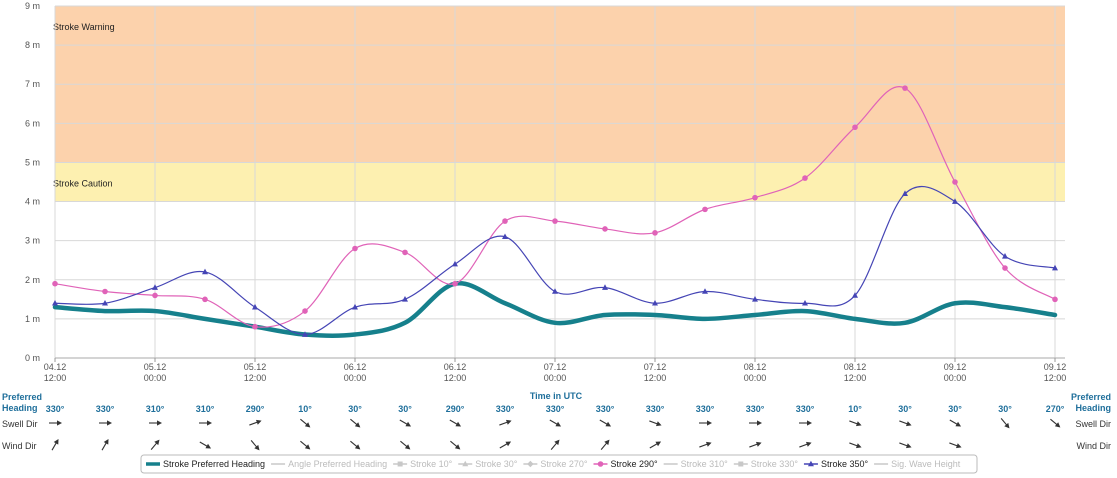 The image size is (1117, 478). What do you see at coordinates (705, 464) in the screenshot?
I see `legend-label: Stroke 310°` at bounding box center [705, 464].